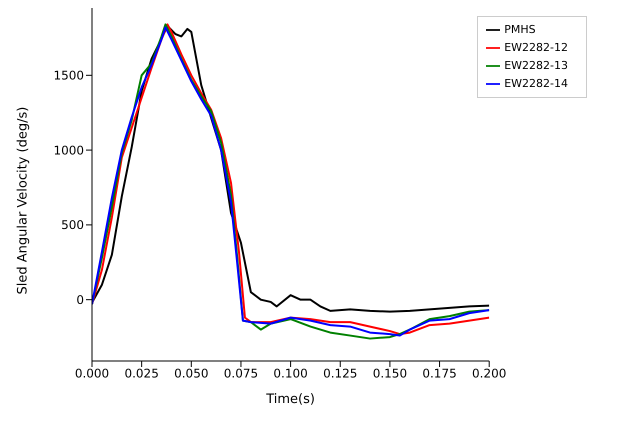 This screenshot has height=429, width=625. What do you see at coordinates (489, 373) in the screenshot?
I see `x-tick-label: 0.200` at bounding box center [489, 373].